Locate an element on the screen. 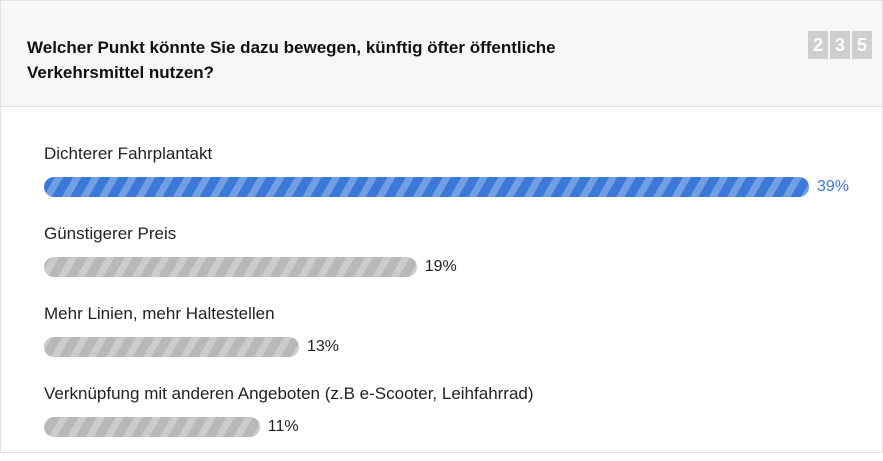 This screenshot has height=461, width=883. percent-label: 19% is located at coordinates (440, 266).